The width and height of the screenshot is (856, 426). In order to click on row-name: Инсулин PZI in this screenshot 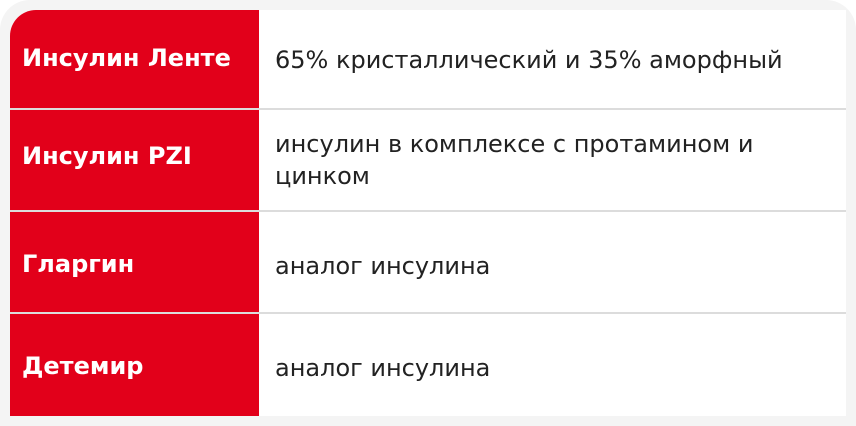, I will do `click(134, 160)`.